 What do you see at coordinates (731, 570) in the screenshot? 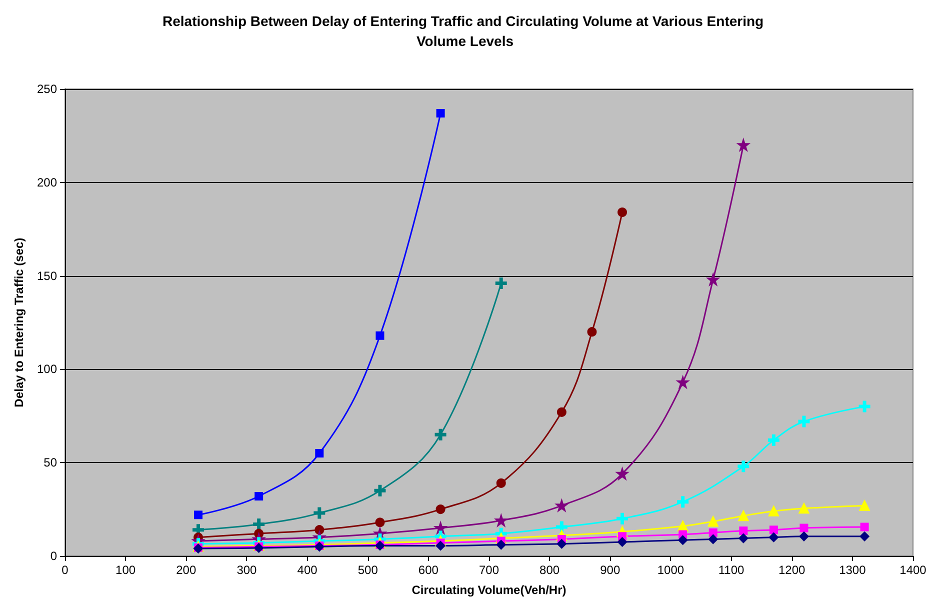
I see `x-tick-label: 1100` at bounding box center [731, 570].